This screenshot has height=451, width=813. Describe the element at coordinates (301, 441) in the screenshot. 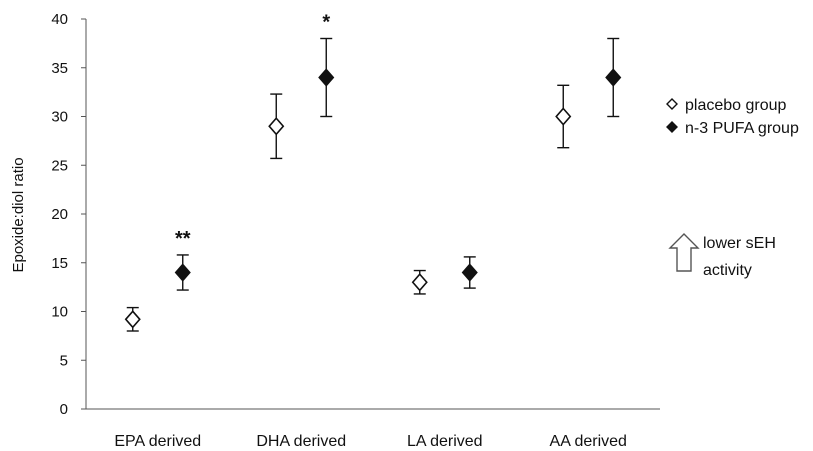

I see `category-label: DHA derived` at that location.